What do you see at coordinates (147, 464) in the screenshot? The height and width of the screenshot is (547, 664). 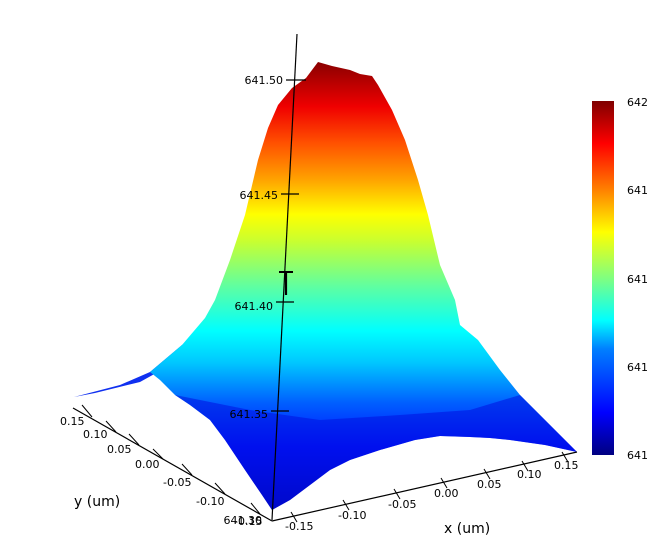 I see `y-tick-label: 0.00` at bounding box center [147, 464].